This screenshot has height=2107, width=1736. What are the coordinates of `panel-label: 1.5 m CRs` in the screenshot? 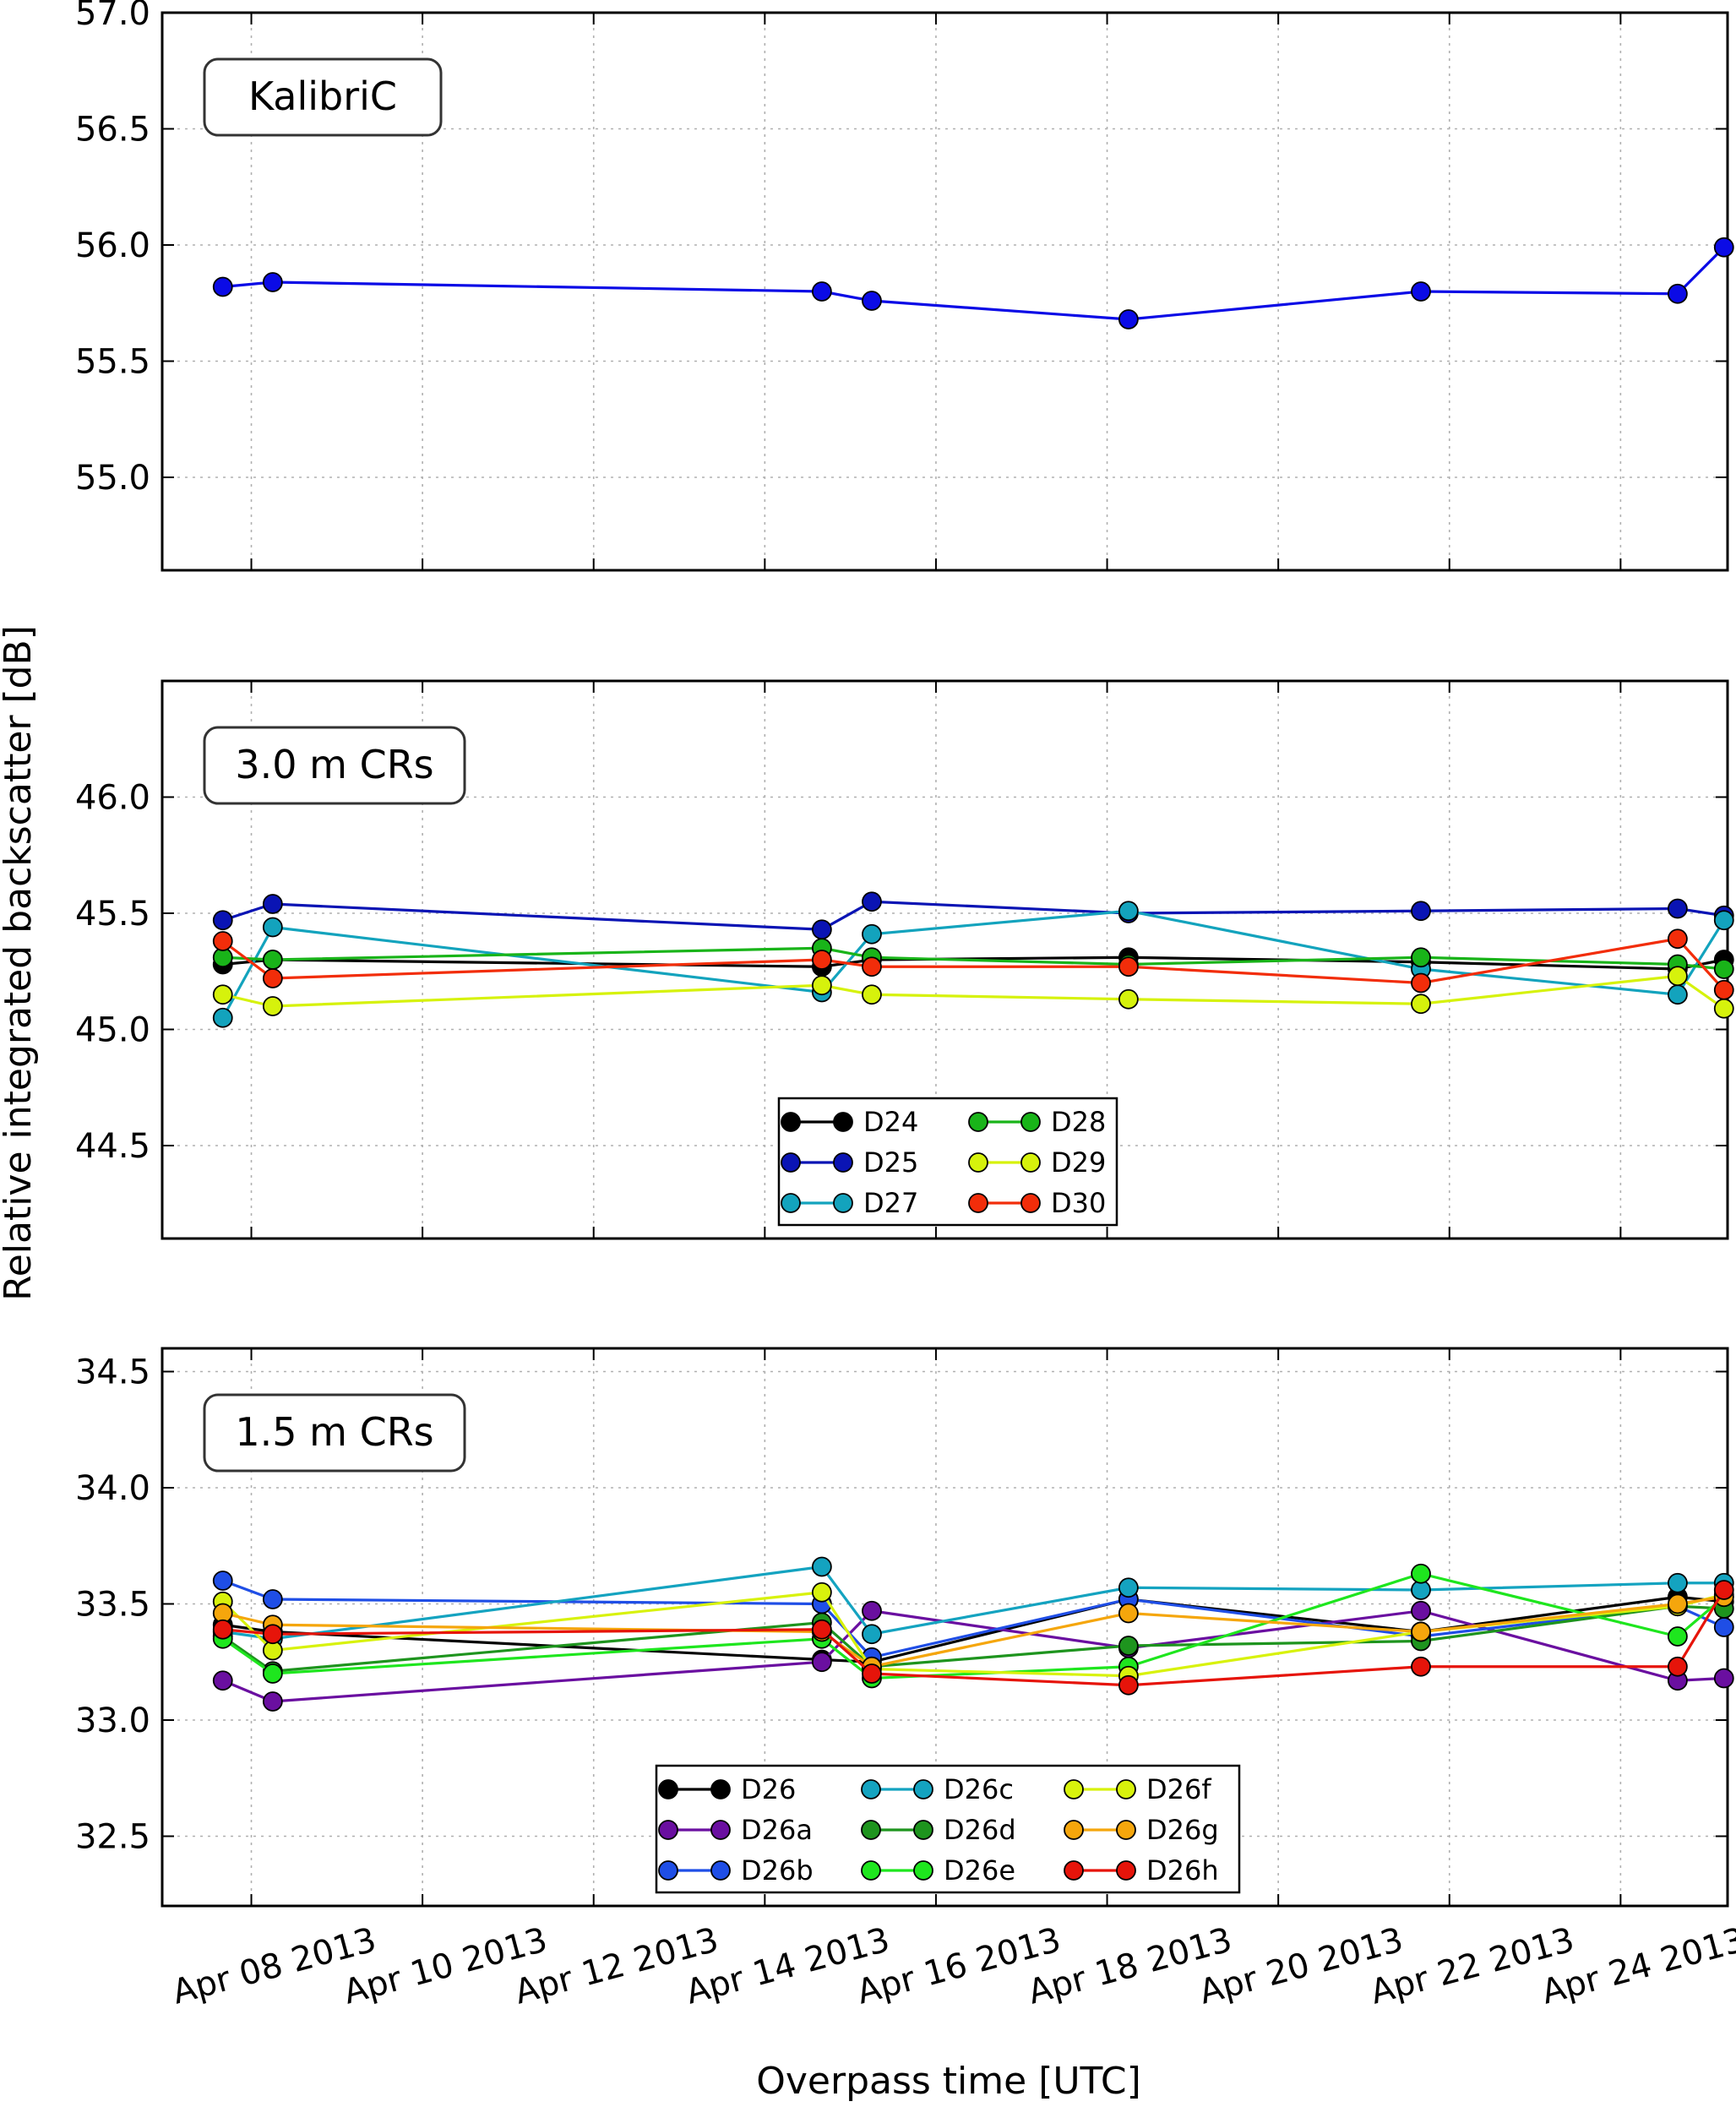 It's located at (334, 1432).